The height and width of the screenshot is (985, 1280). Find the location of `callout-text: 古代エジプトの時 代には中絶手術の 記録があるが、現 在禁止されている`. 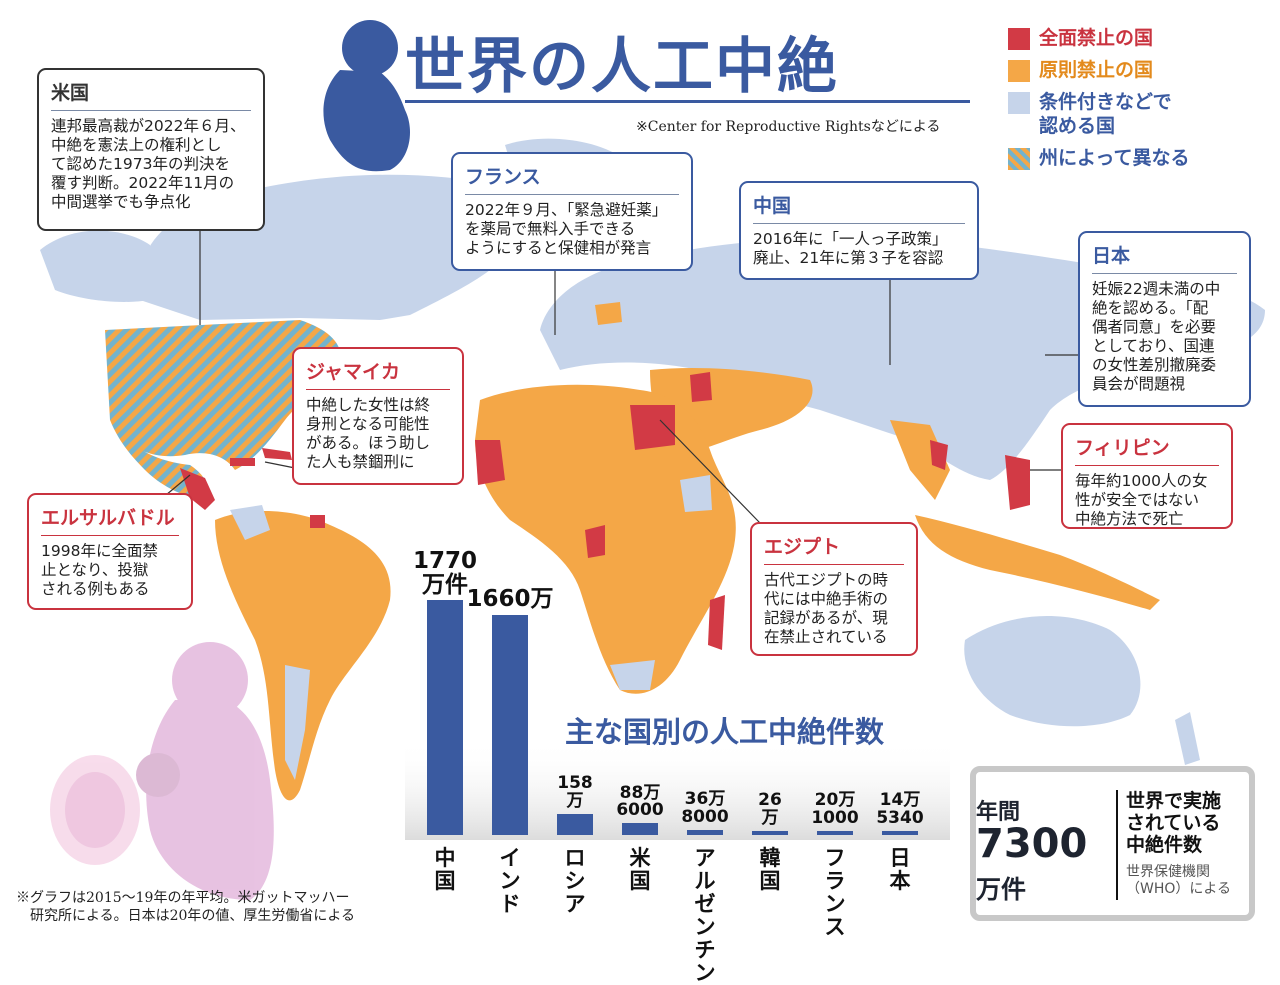

callout-text: 古代エジプトの時 代には中絶手術の 記録があるが、現 在禁止されている is located at coordinates (826, 608).